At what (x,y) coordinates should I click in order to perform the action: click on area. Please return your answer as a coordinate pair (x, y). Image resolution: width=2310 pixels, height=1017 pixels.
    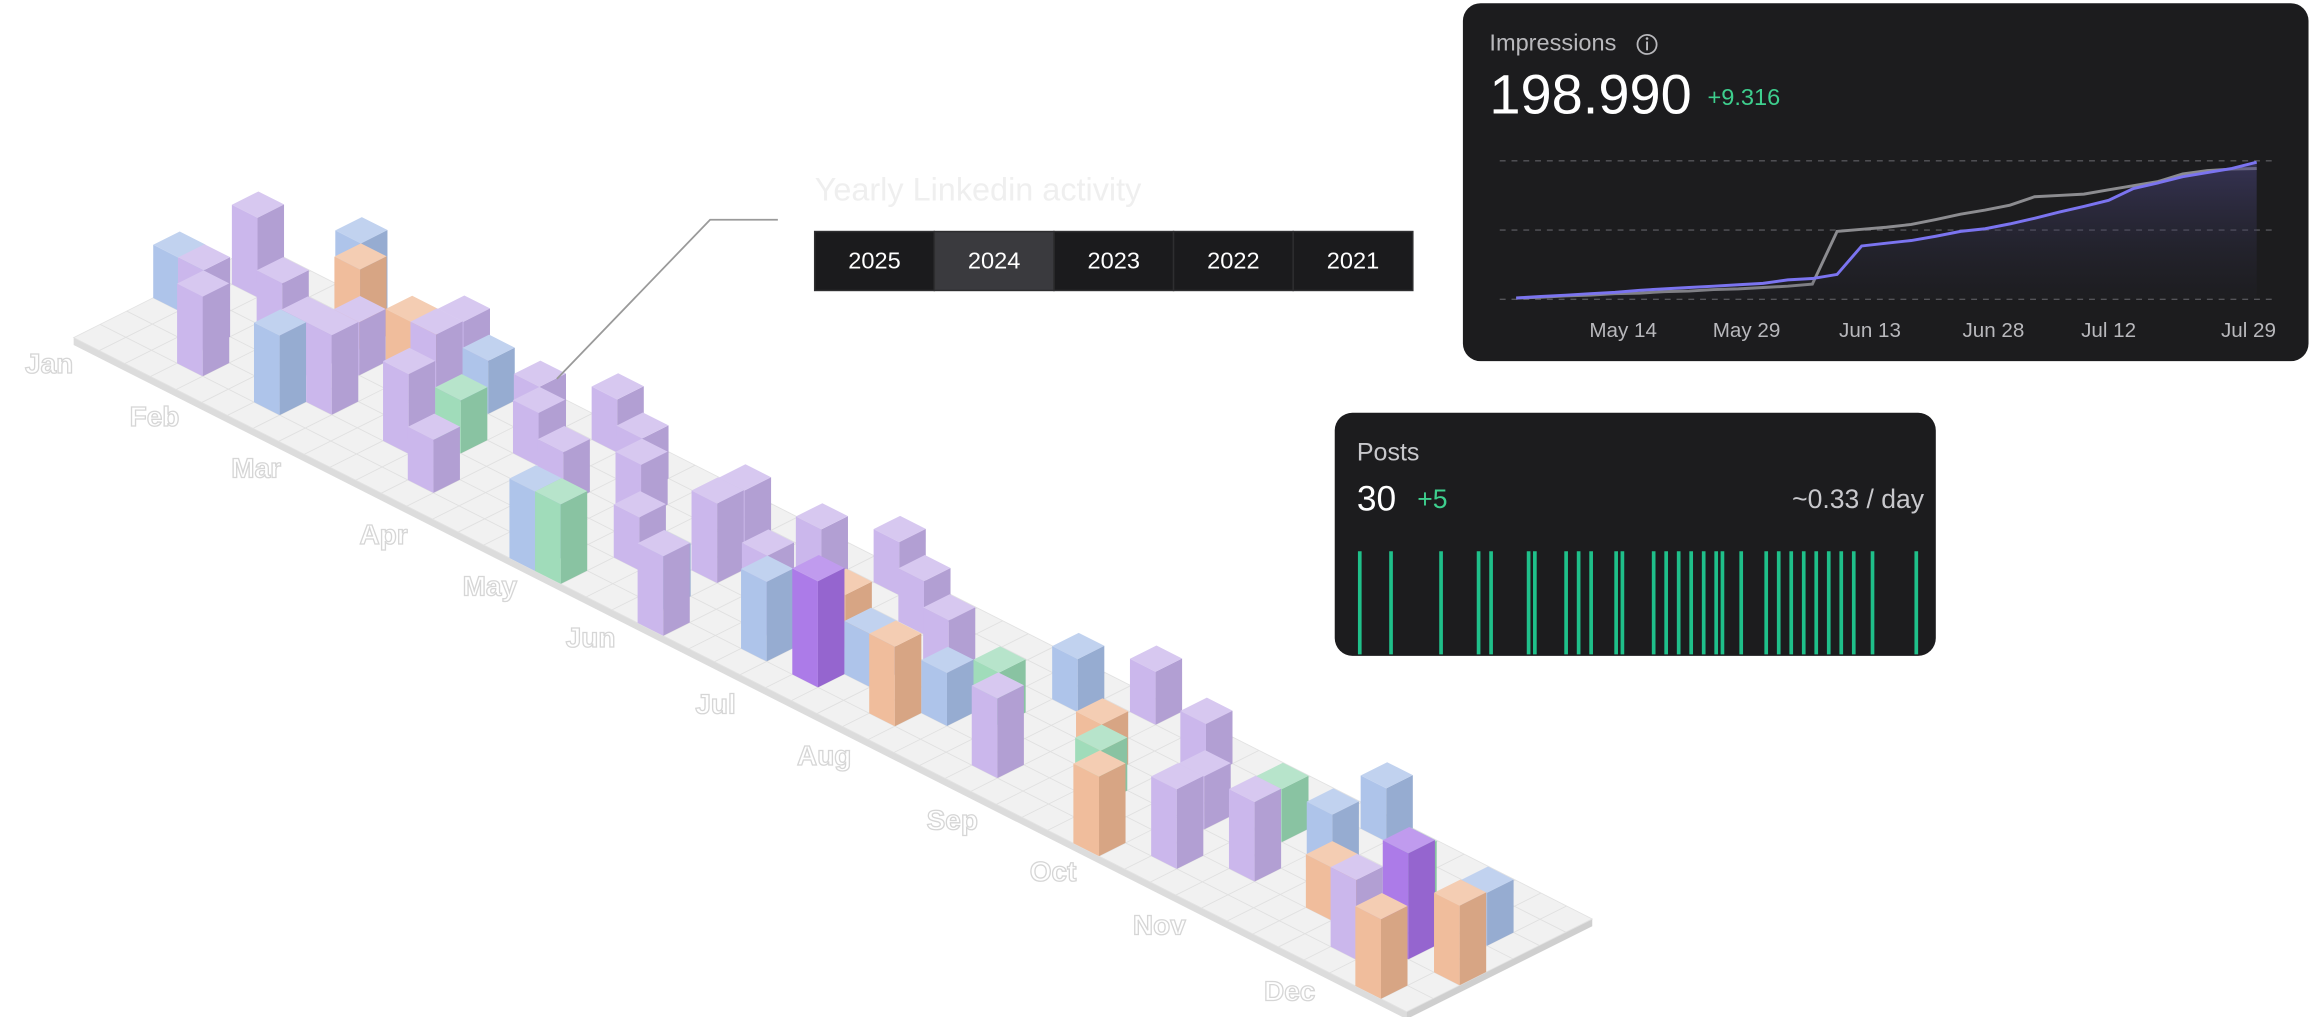
    Looking at the image, I should click on (1886, 231).